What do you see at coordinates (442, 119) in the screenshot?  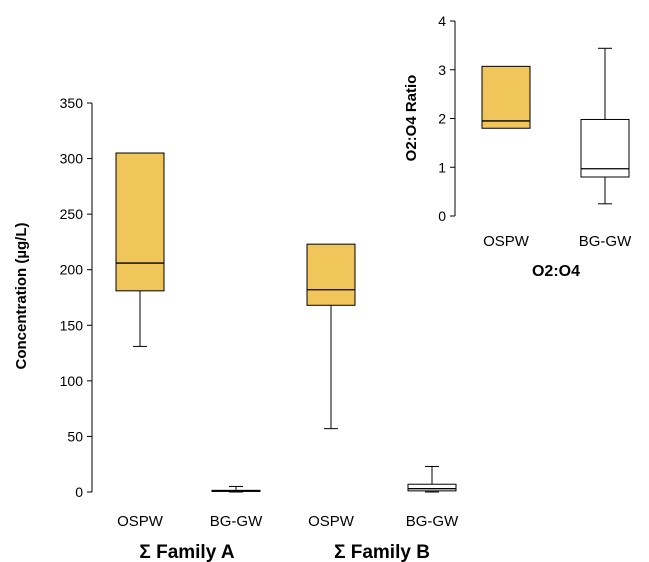 I see `inset-y-tick-label: 2` at bounding box center [442, 119].